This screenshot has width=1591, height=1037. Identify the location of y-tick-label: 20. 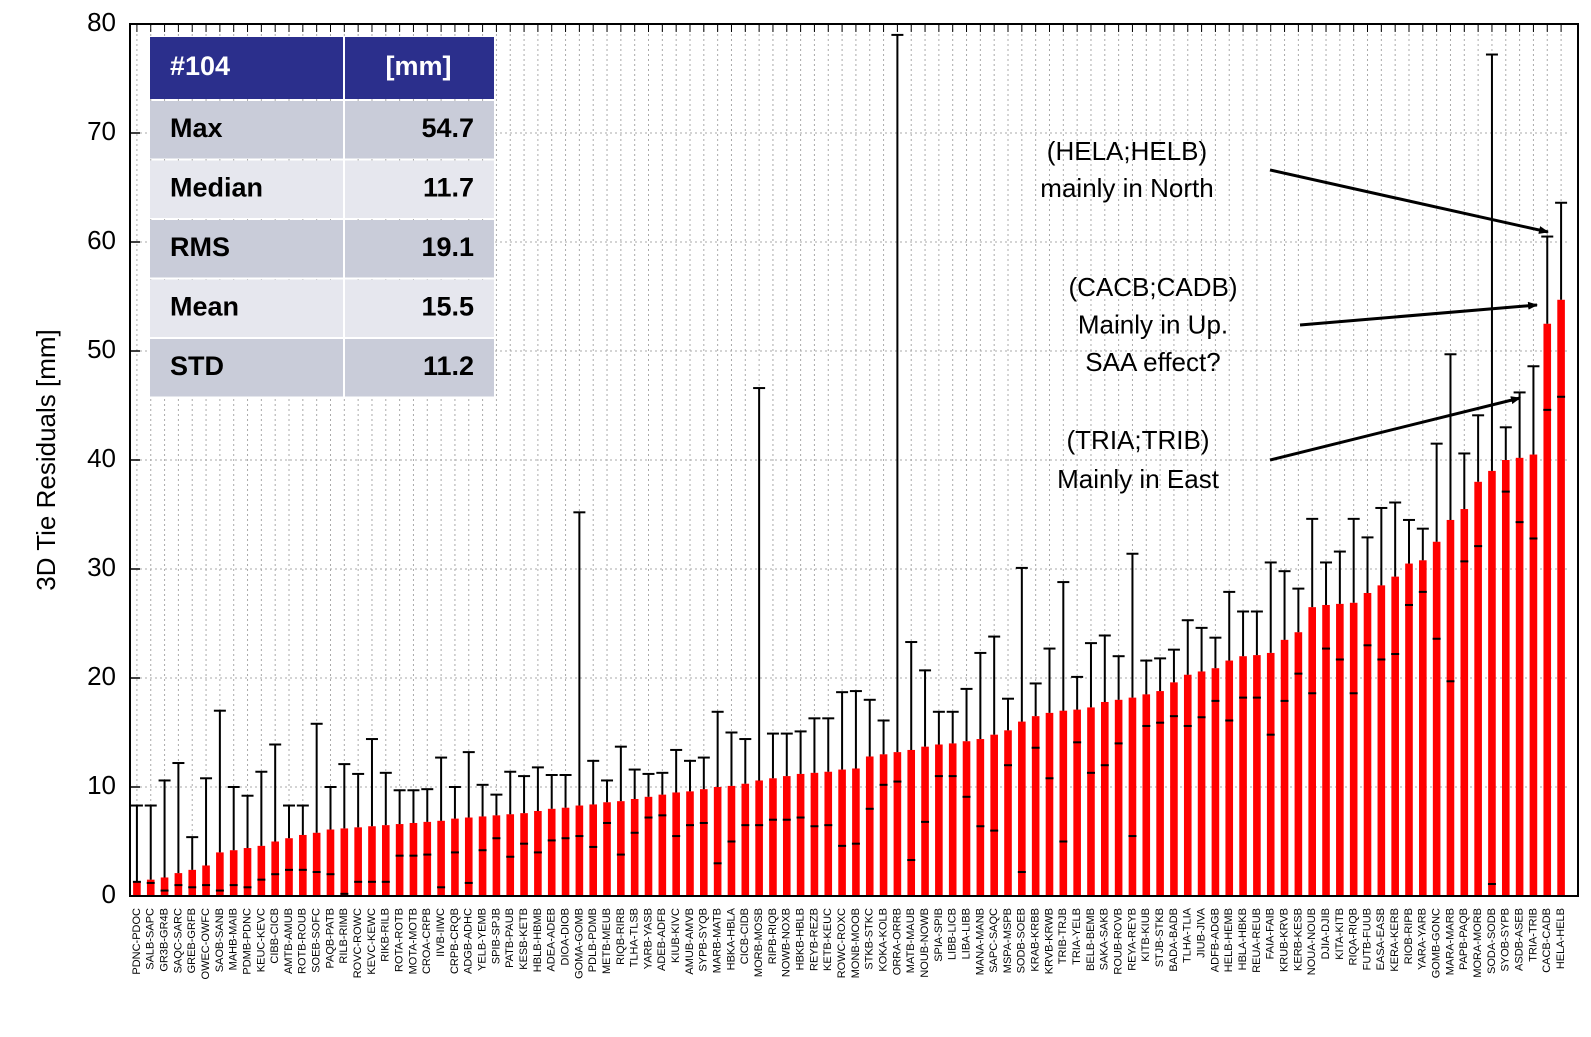
(101, 676).